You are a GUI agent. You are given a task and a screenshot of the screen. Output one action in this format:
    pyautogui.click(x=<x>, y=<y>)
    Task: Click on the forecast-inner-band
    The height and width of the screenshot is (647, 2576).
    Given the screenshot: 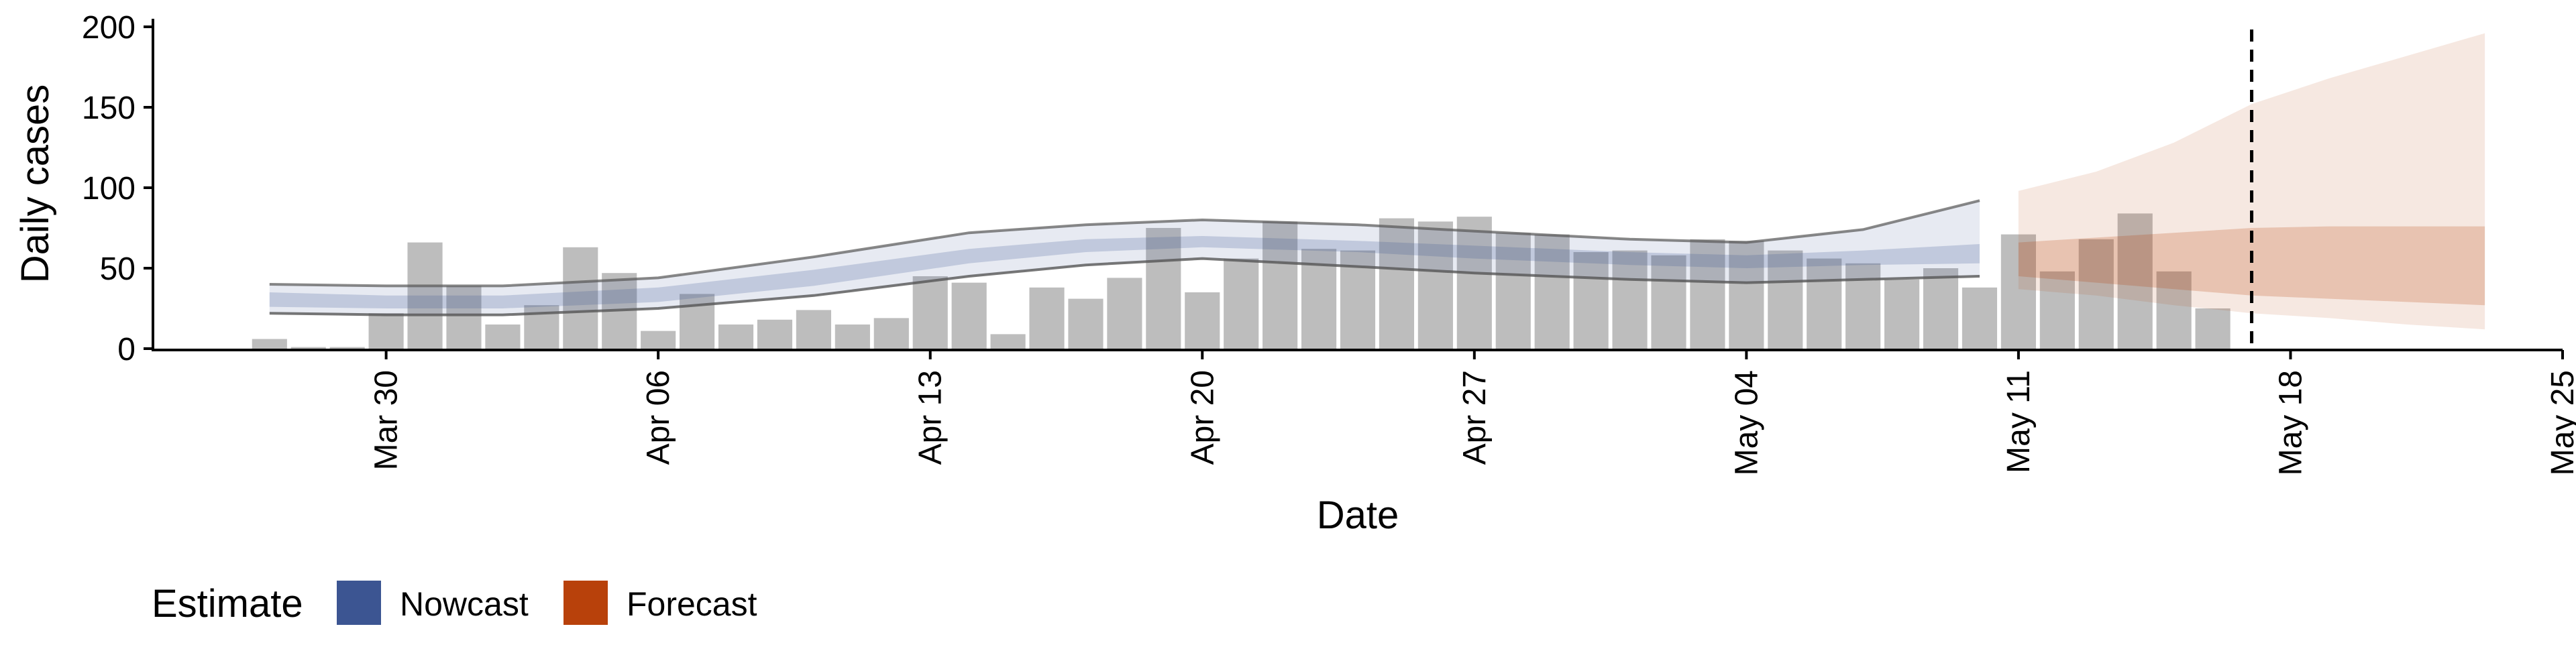 What is the action you would take?
    pyautogui.click(x=2251, y=266)
    